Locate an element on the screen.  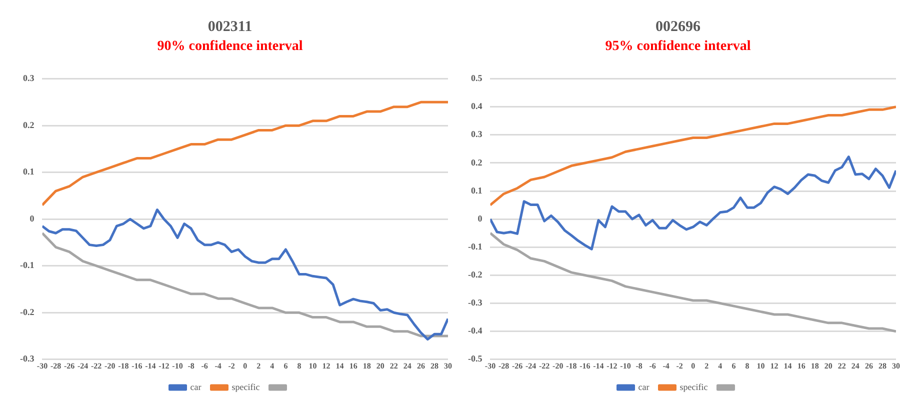
y-tick-label: -0.4 is located at coordinates (475, 331).